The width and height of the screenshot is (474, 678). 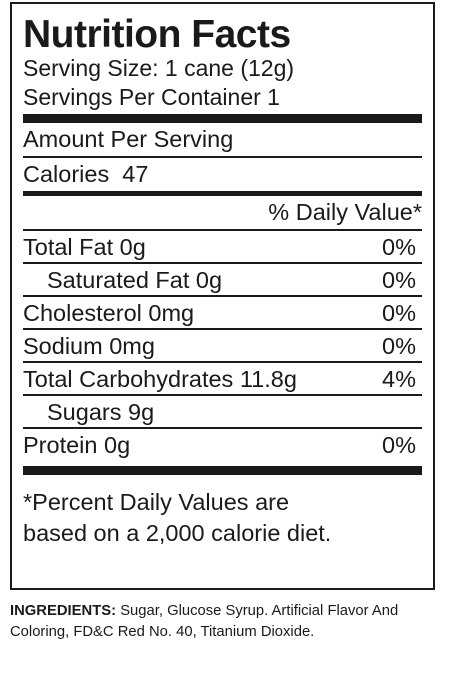 I want to click on calories-row: Calories 47, so click(x=222, y=174).